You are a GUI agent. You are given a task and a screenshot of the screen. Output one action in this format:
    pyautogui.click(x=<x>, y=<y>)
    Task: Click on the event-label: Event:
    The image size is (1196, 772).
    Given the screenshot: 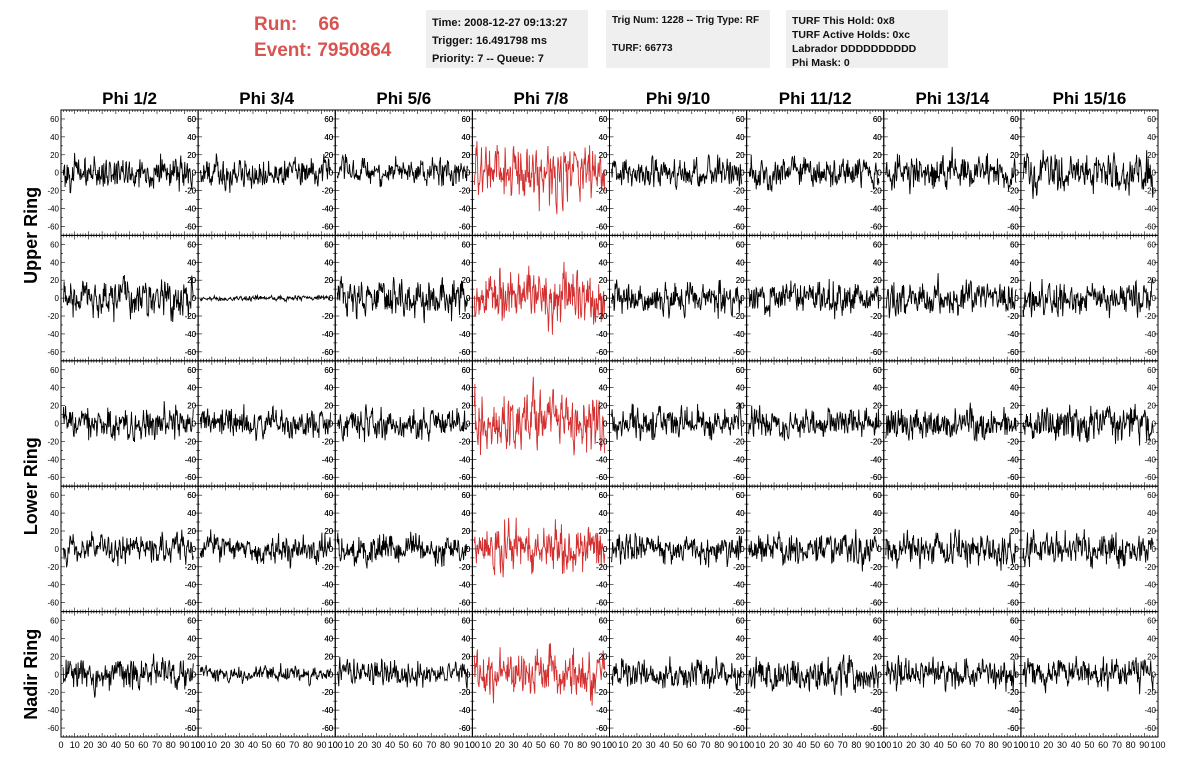 What is the action you would take?
    pyautogui.click(x=283, y=50)
    